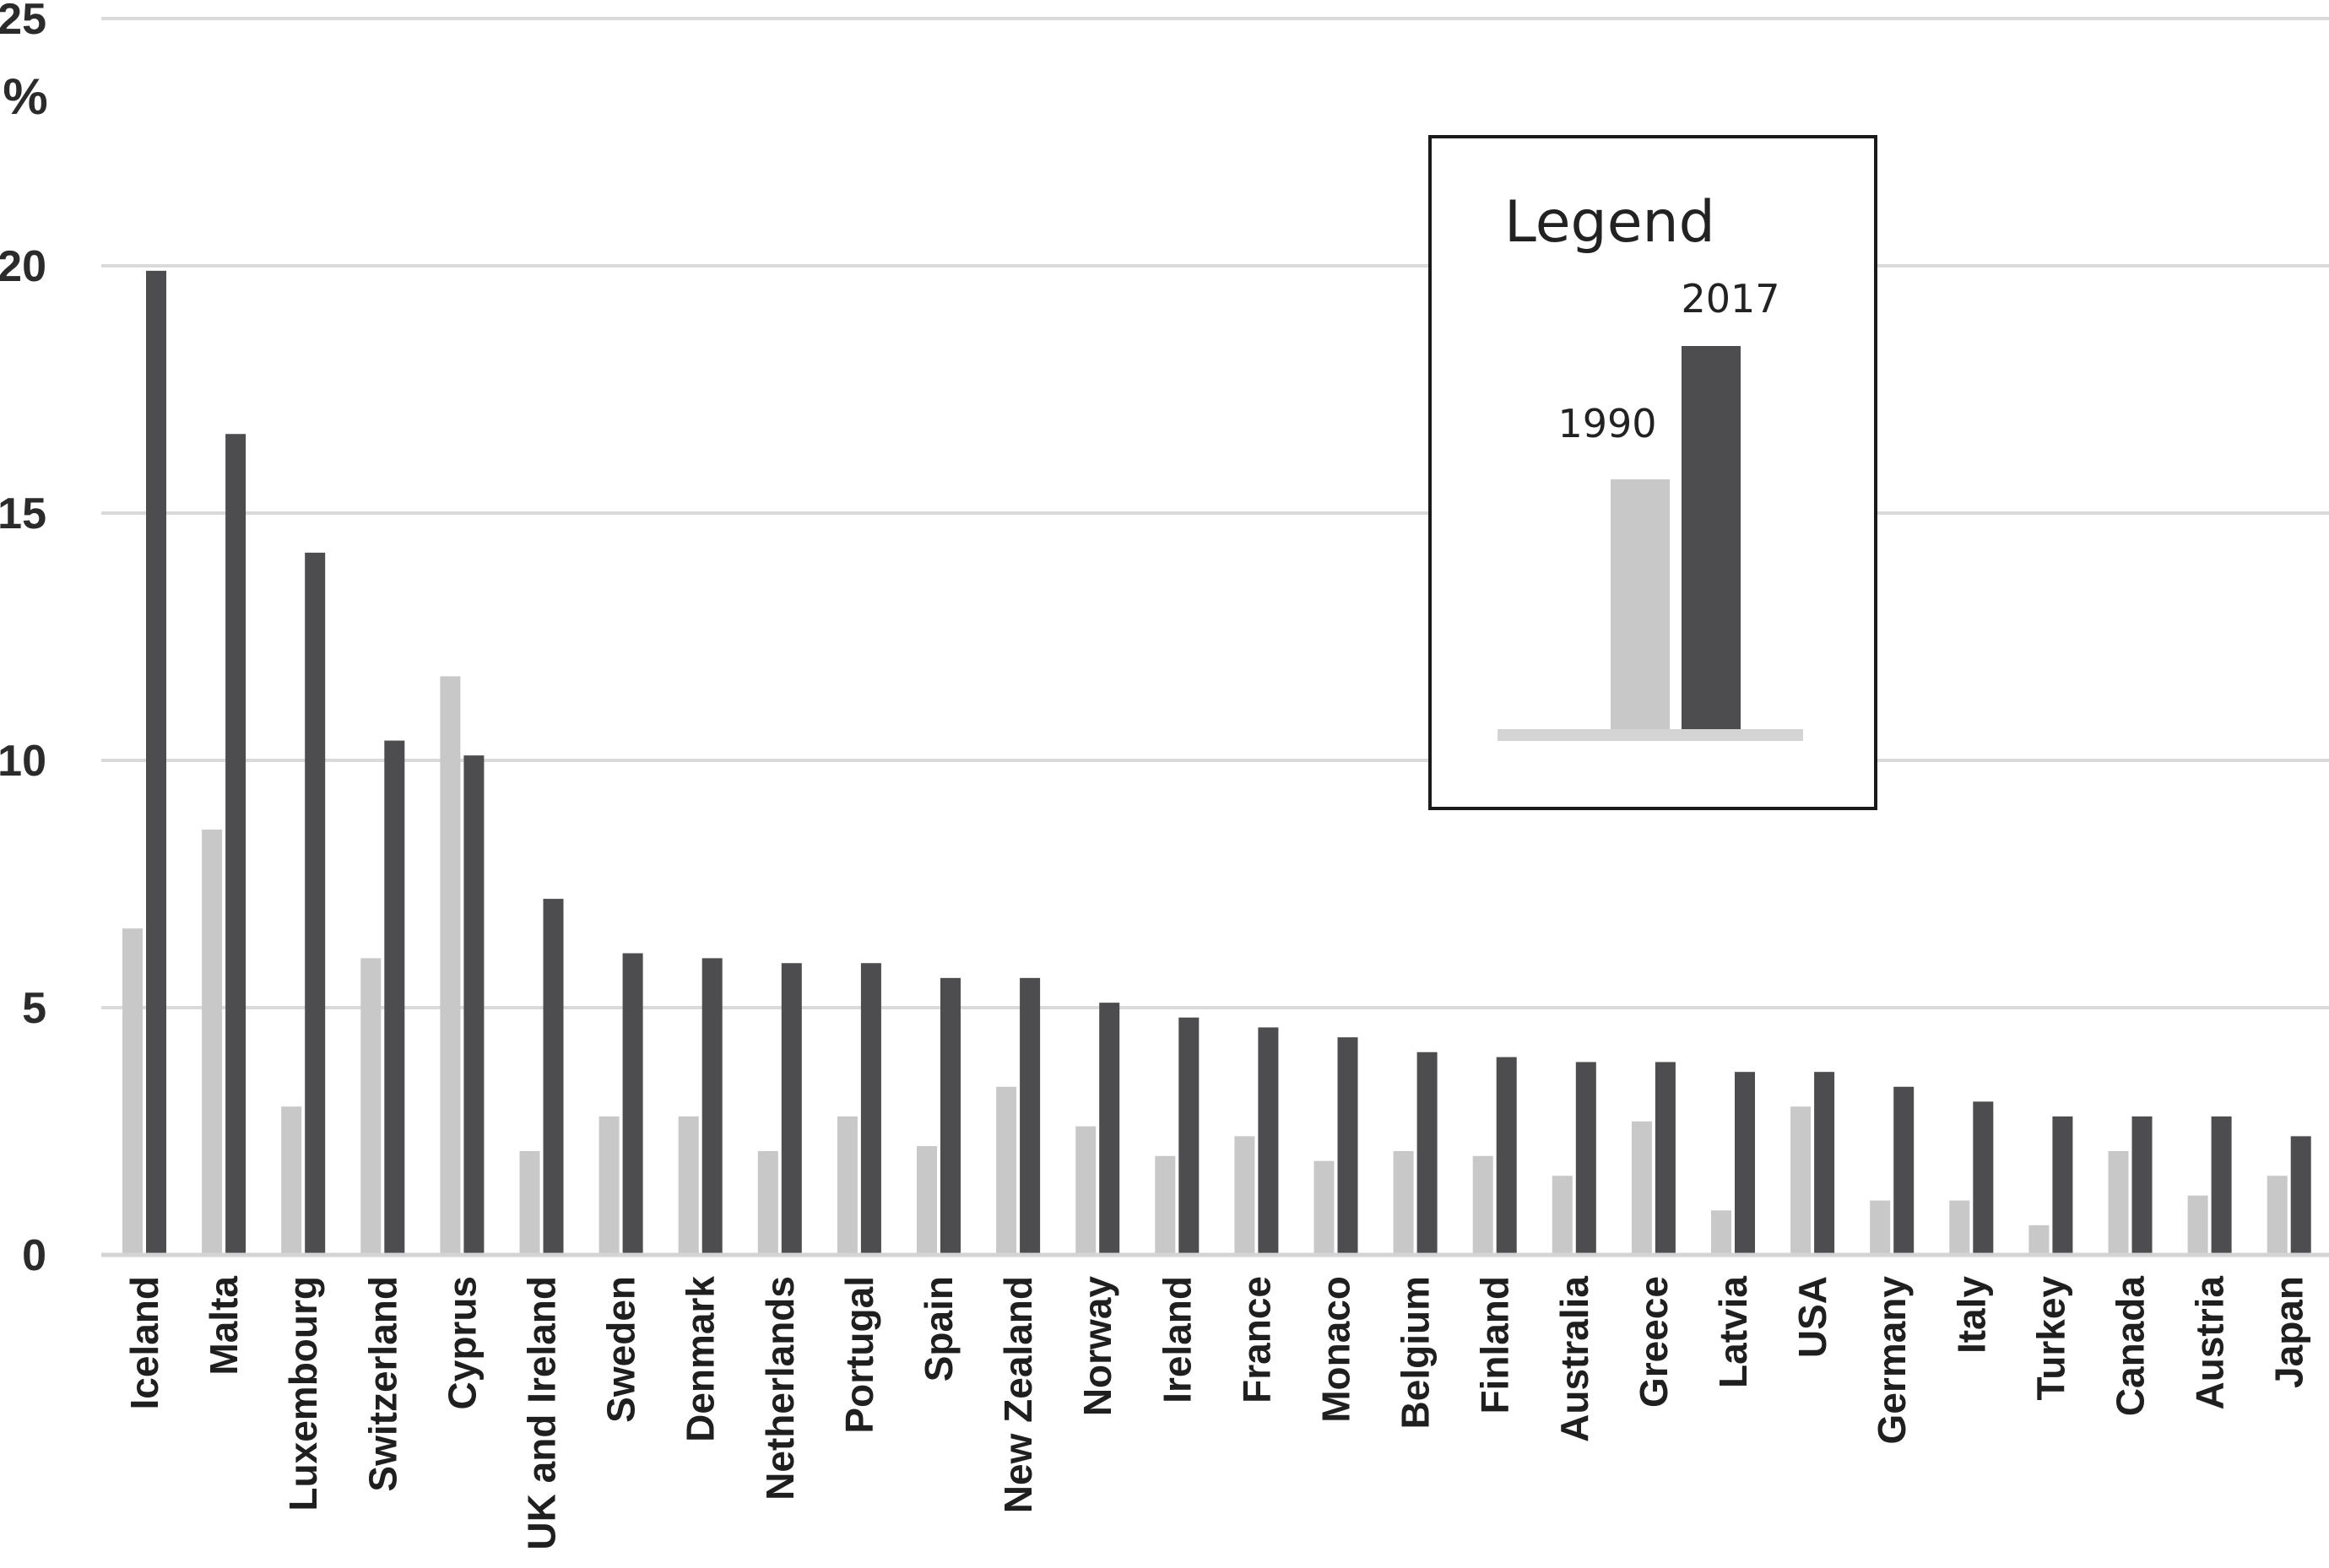 This screenshot has width=2329, height=1568. What do you see at coordinates (1495, 1345) in the screenshot?
I see `x-tick-label: Finland` at bounding box center [1495, 1345].